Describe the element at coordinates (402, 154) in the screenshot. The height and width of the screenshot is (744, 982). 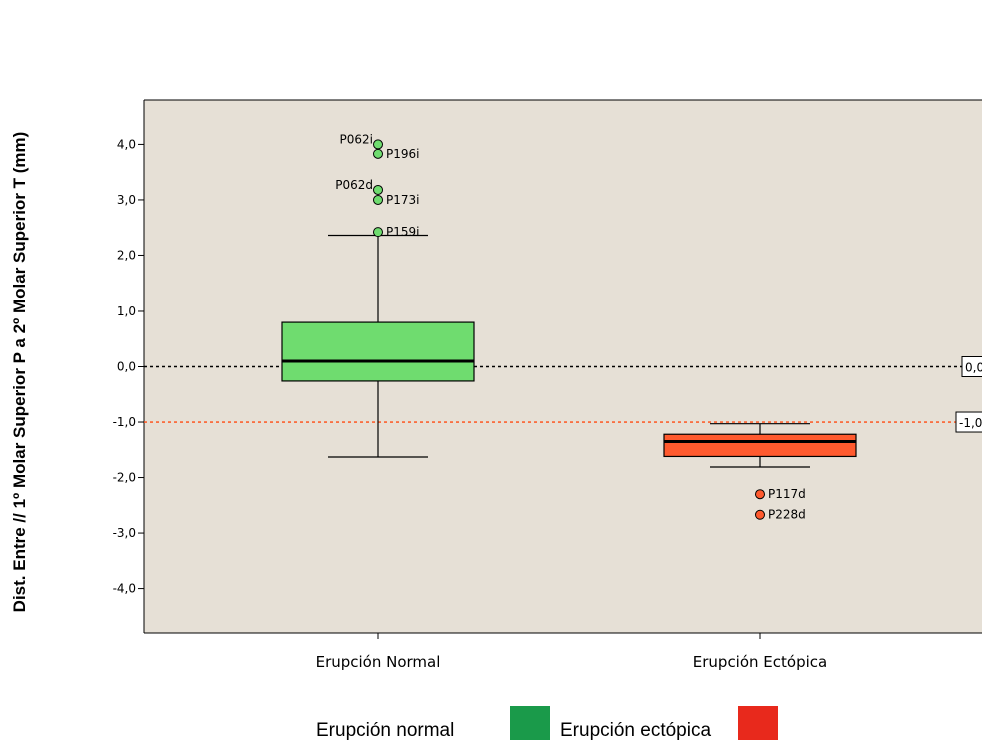
I see `outlier-label: P196i` at that location.